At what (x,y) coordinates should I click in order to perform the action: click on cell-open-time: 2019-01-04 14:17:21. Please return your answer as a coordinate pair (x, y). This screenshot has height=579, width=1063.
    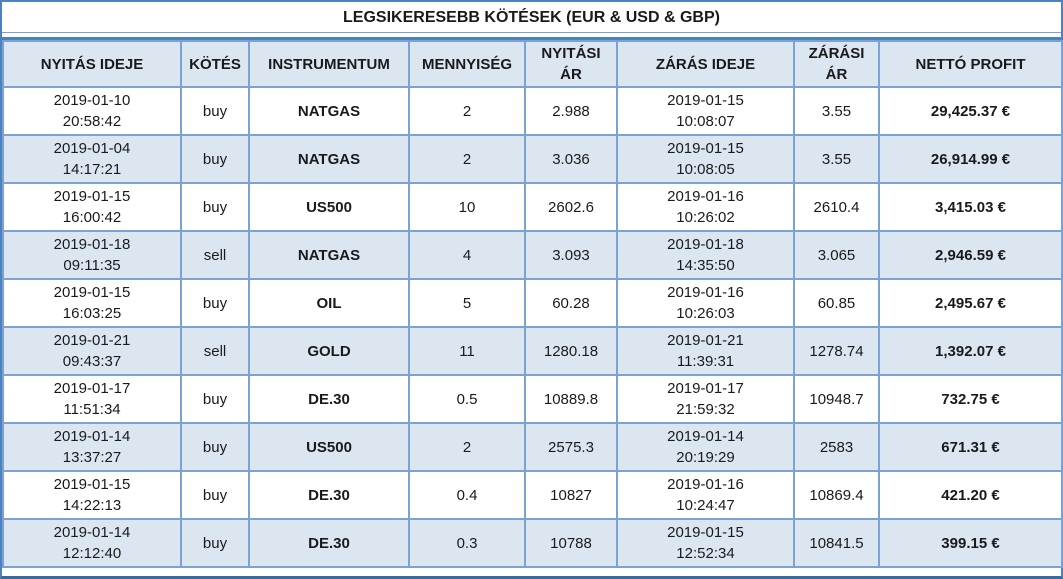
    Looking at the image, I should click on (92, 159).